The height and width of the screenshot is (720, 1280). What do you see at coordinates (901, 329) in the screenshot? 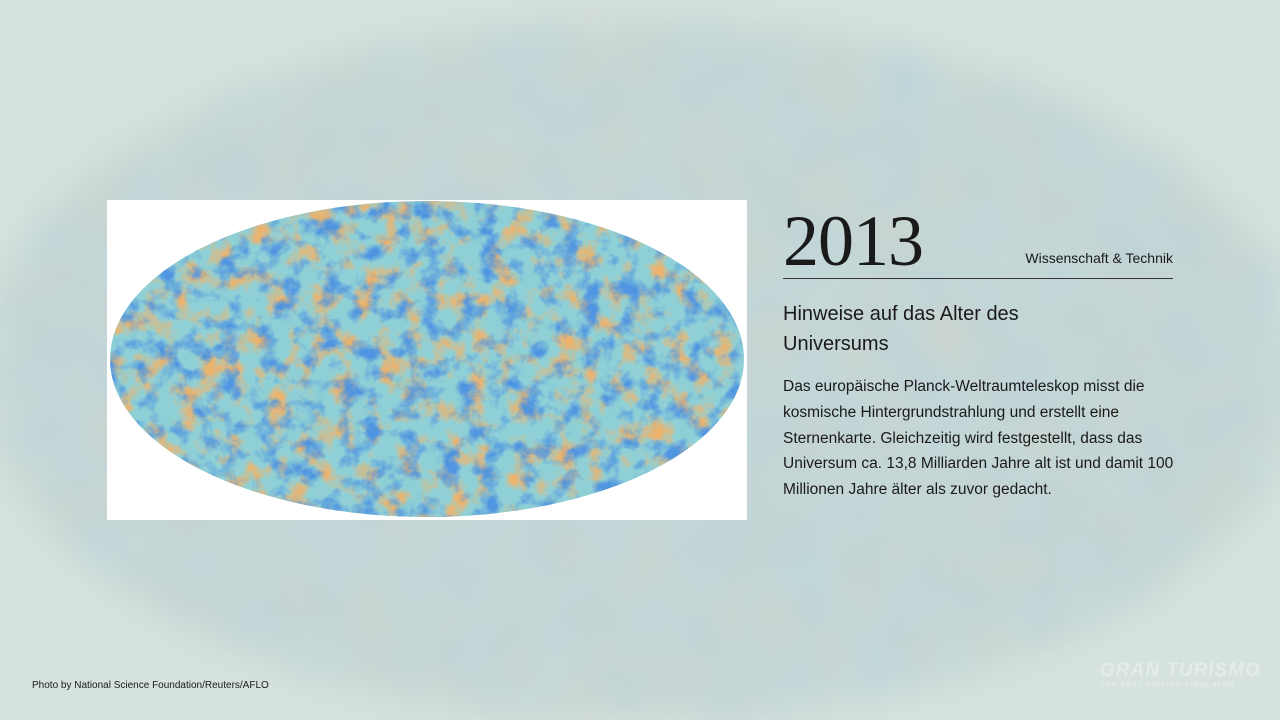
I see `heading: Hinweise auf das Alter des Universums` at bounding box center [901, 329].